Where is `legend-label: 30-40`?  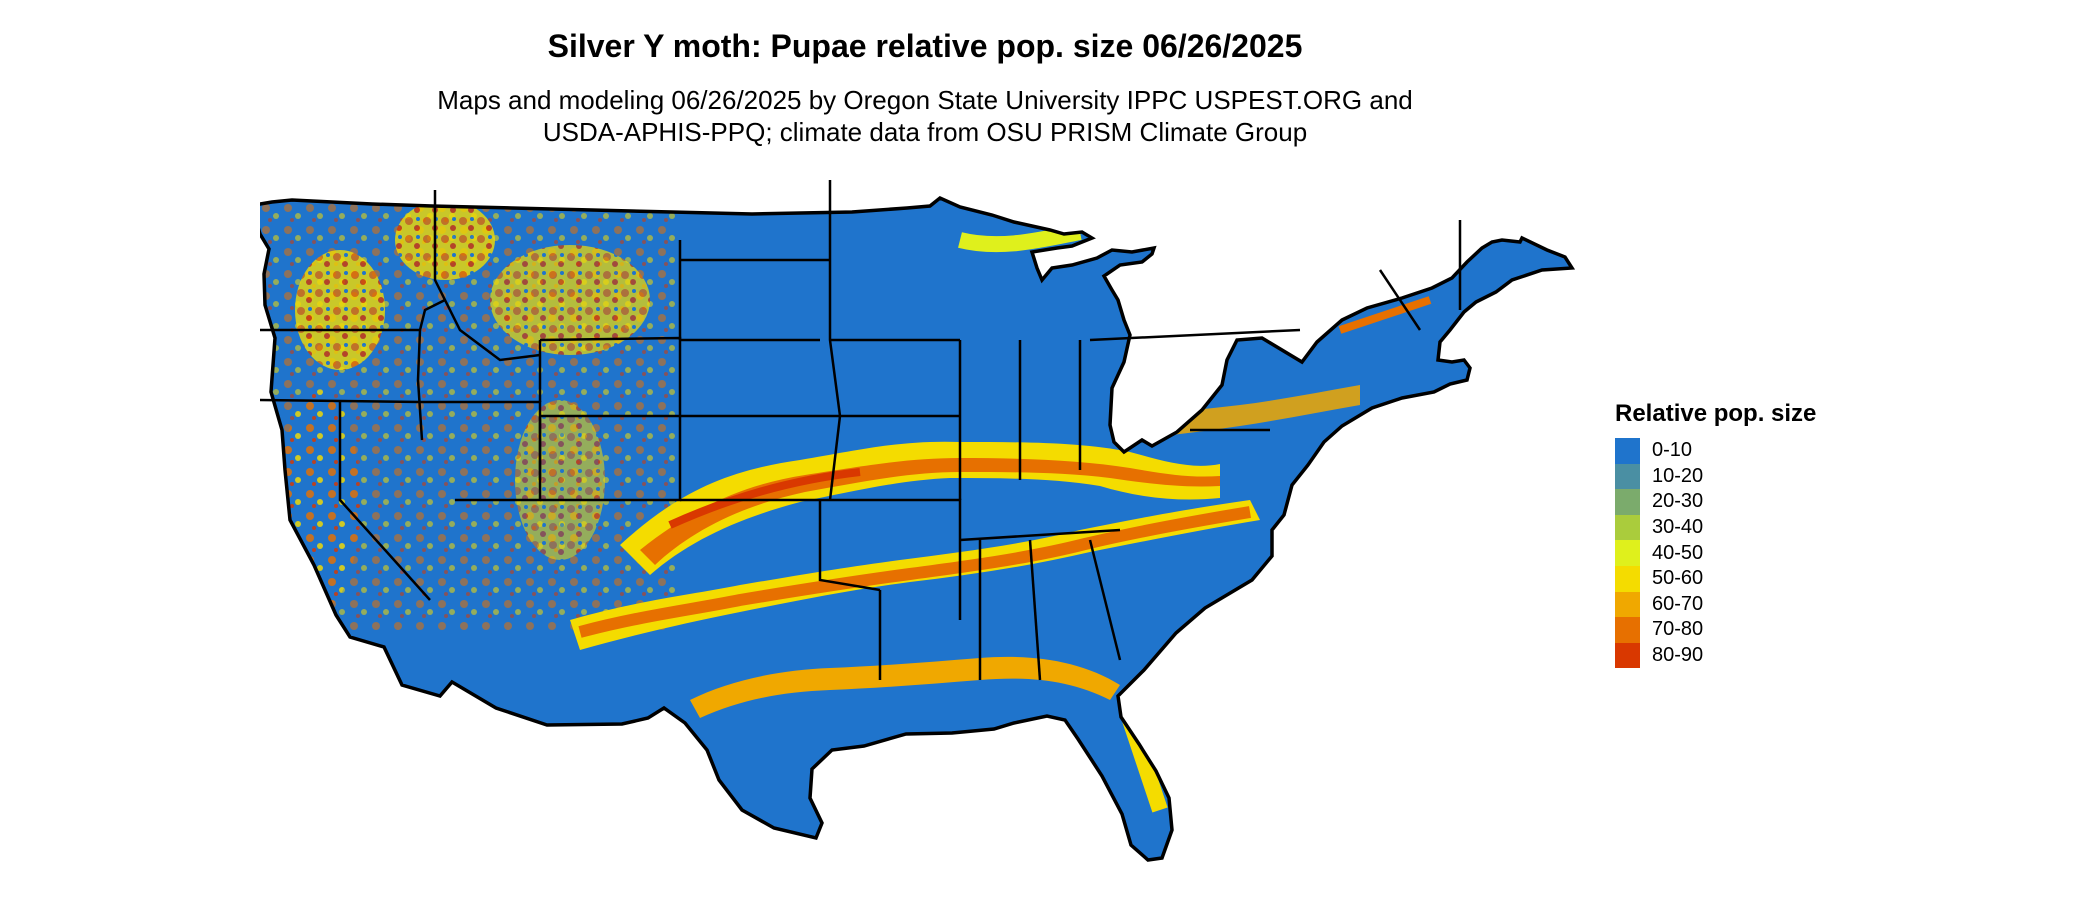
legend-label: 30-40 is located at coordinates (1678, 527).